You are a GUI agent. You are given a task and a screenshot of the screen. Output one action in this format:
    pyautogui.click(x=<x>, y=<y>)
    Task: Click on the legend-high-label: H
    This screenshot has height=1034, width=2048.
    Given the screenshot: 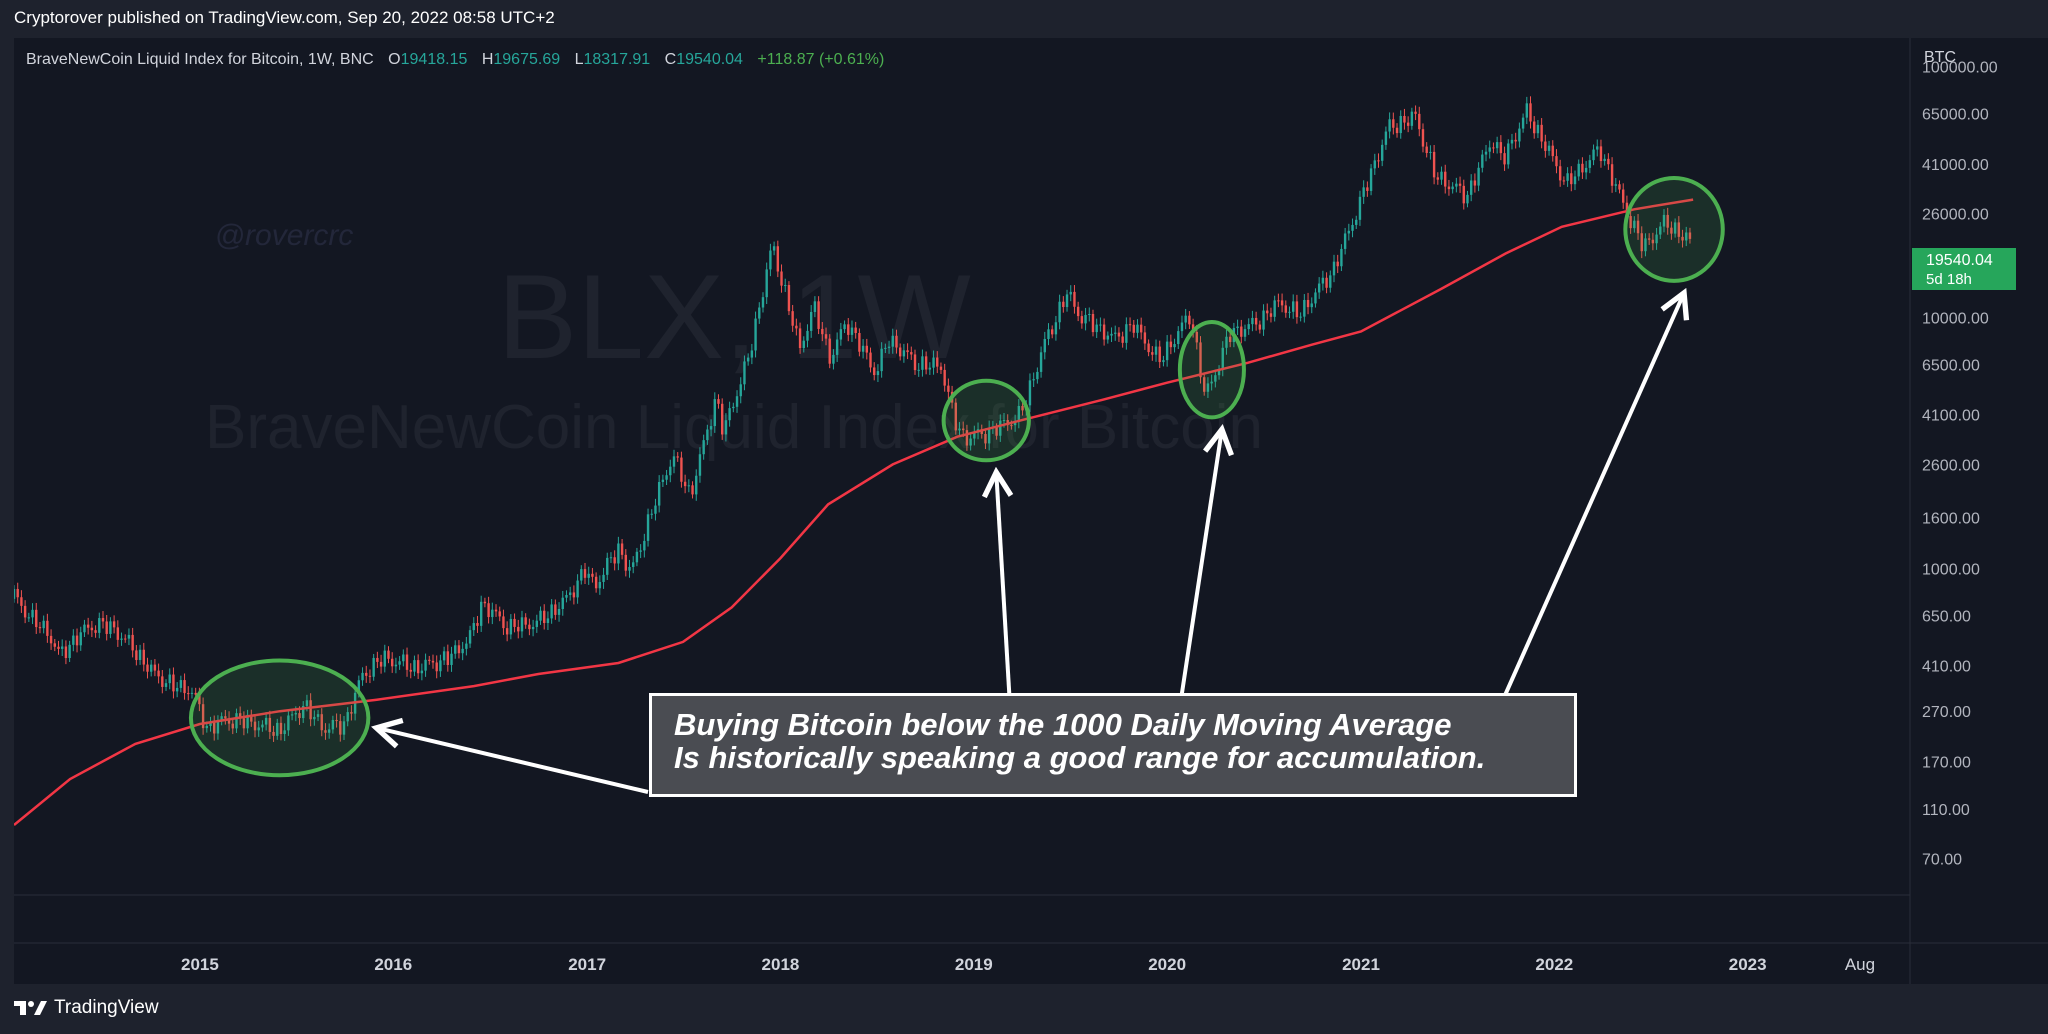 What is the action you would take?
    pyautogui.click(x=487, y=59)
    